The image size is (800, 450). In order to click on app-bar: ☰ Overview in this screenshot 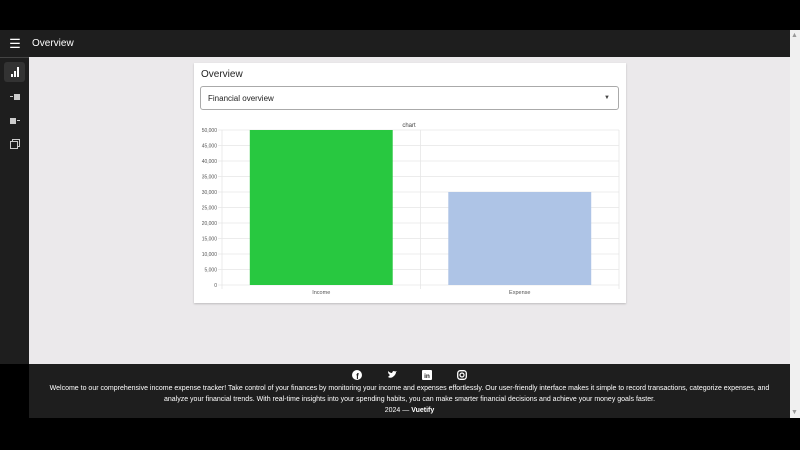, I will do `click(395, 43)`.